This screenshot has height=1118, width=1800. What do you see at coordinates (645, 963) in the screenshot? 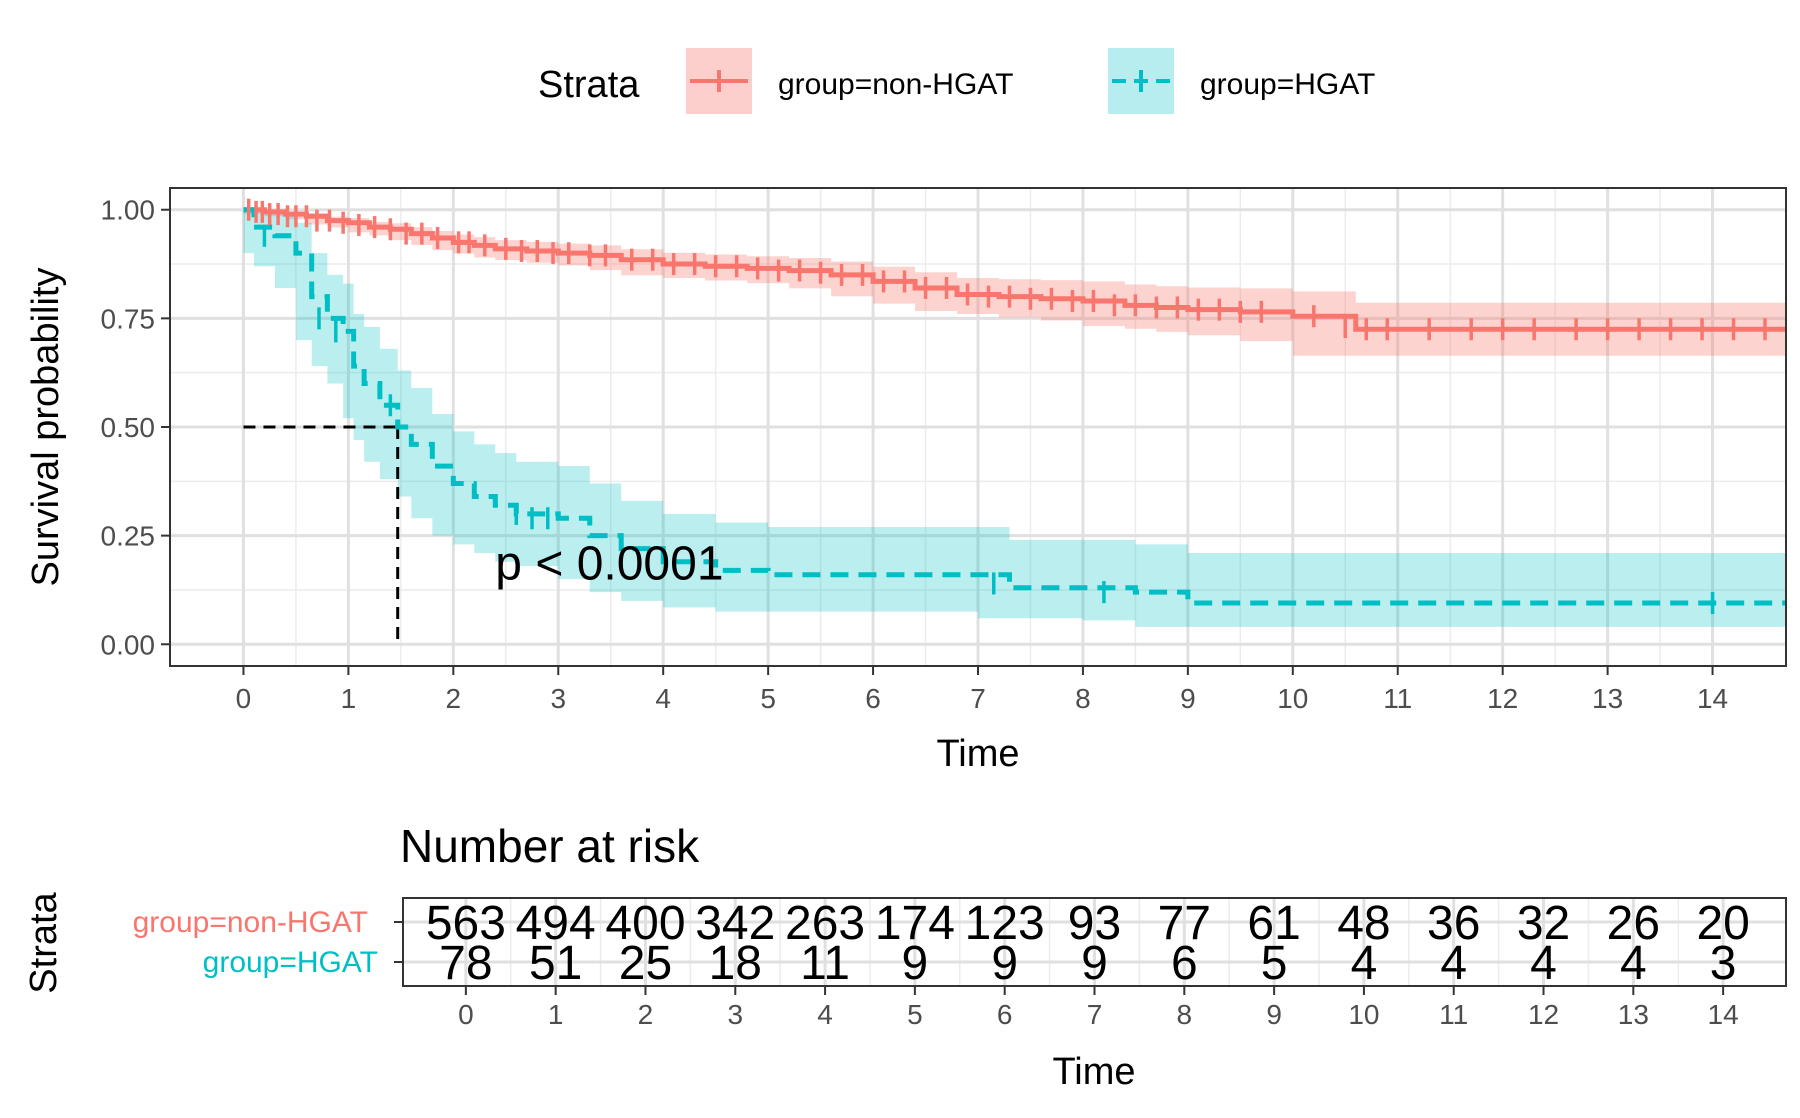
I see `risk-count-hgat: 25` at bounding box center [645, 963].